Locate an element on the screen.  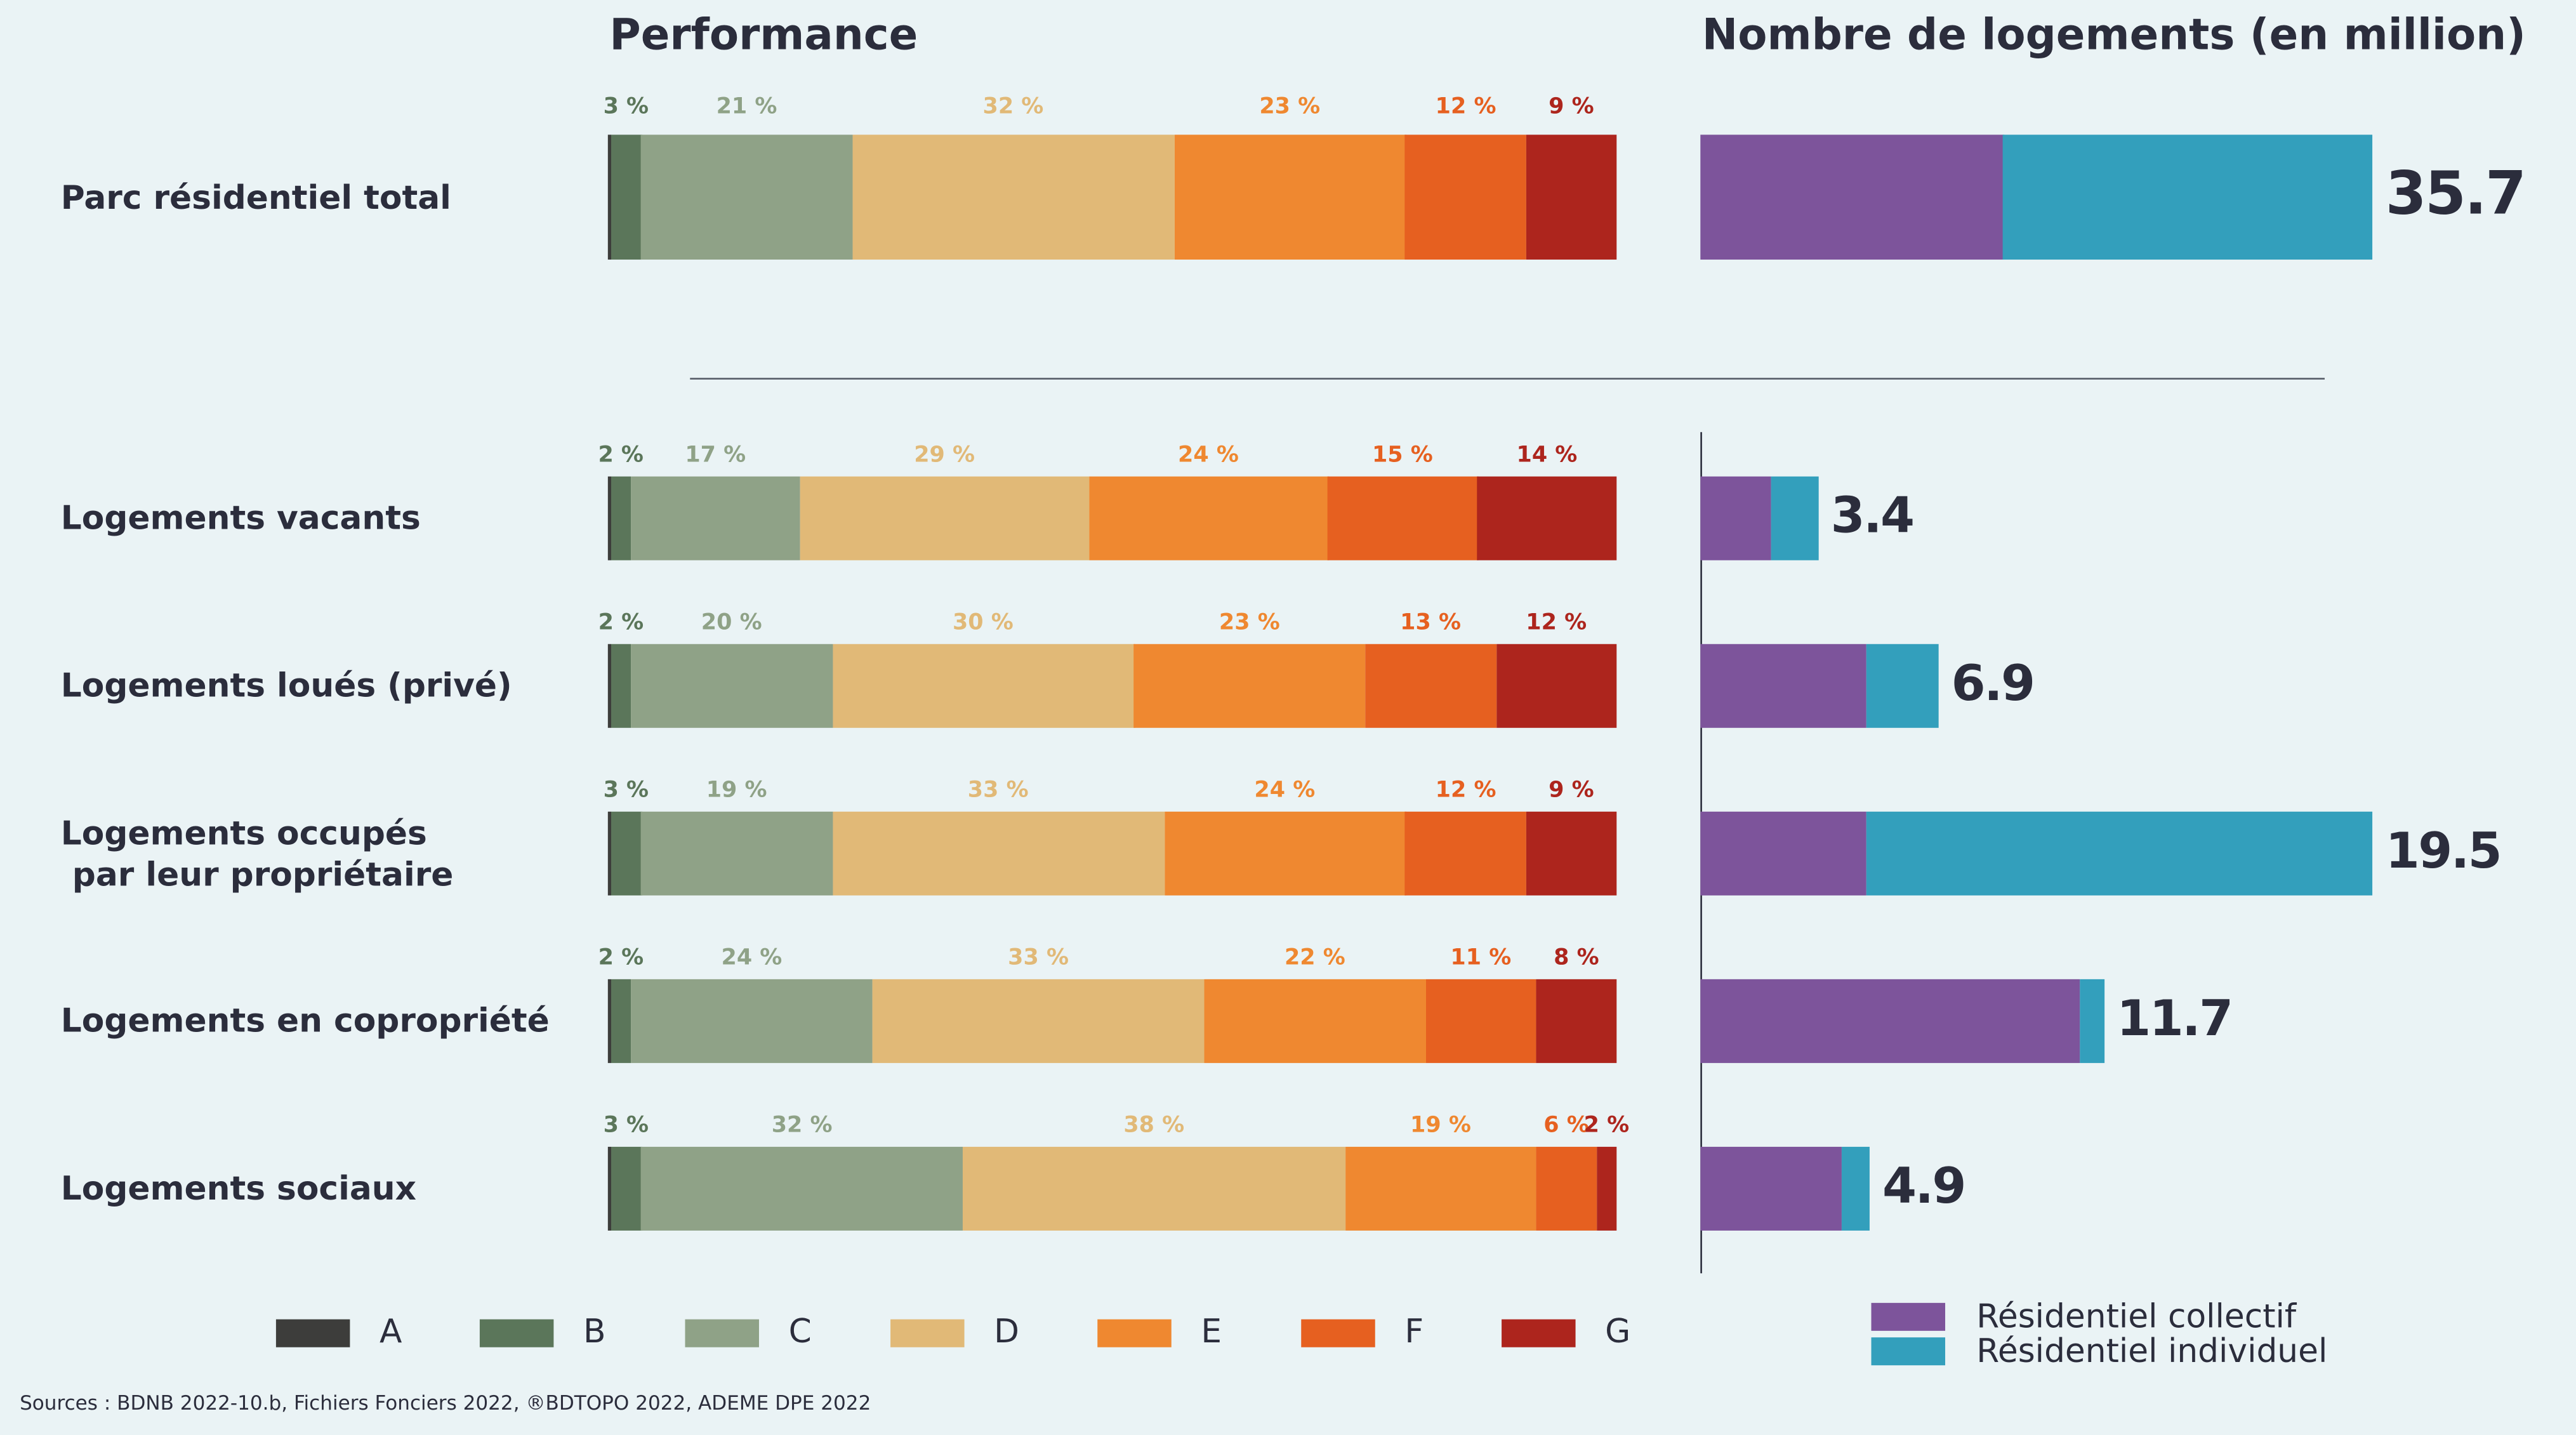
count-total-label: 19.5 is located at coordinates (2443, 852).